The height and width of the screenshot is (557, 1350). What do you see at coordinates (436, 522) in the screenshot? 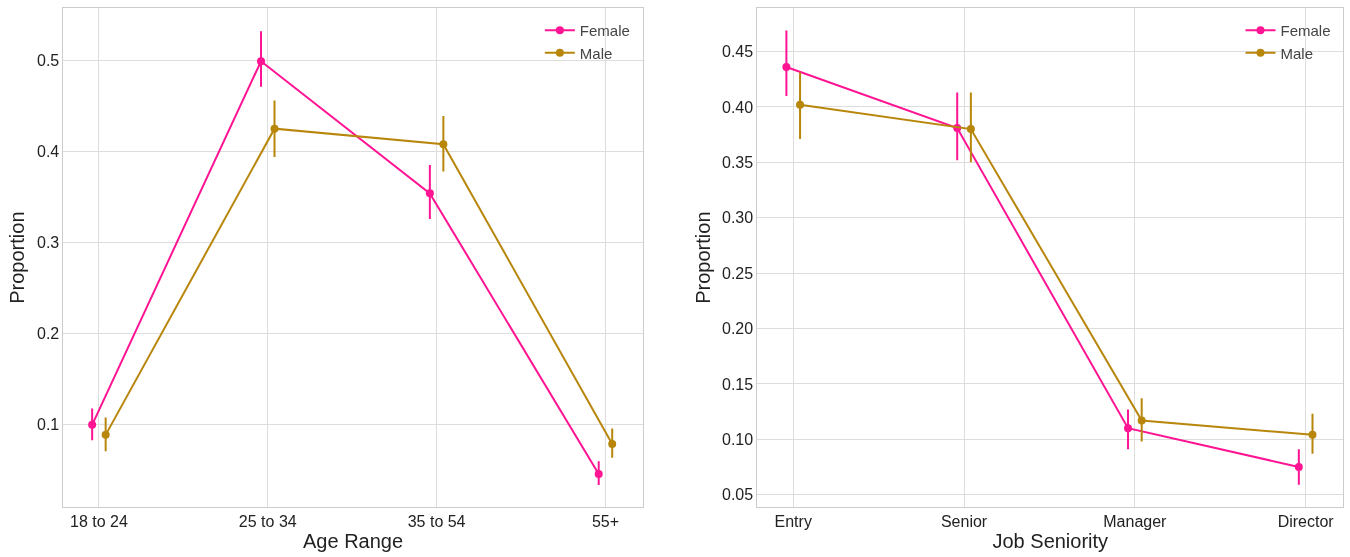
I see `x-tick-label: 35 to 54` at bounding box center [436, 522].